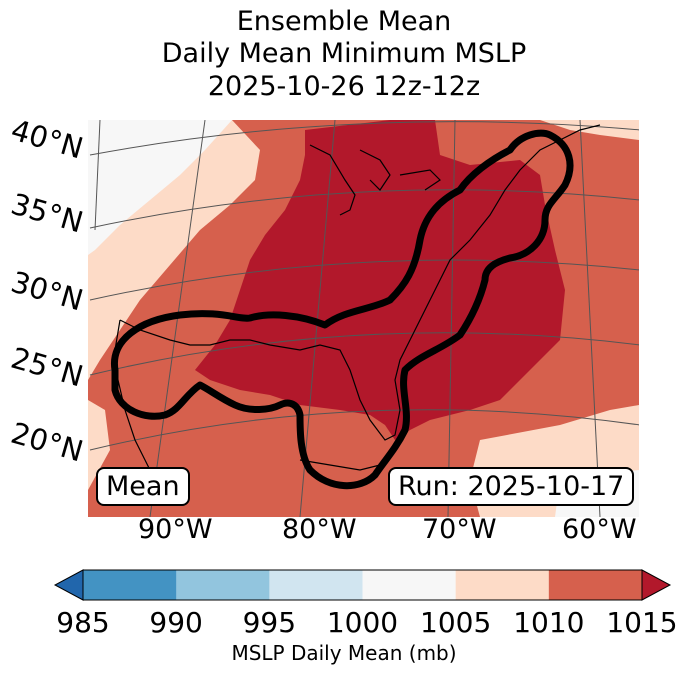 This screenshot has height=674, width=688. I want to click on title-line-2: Daily Mean Minimum MSLP, so click(344, 53).